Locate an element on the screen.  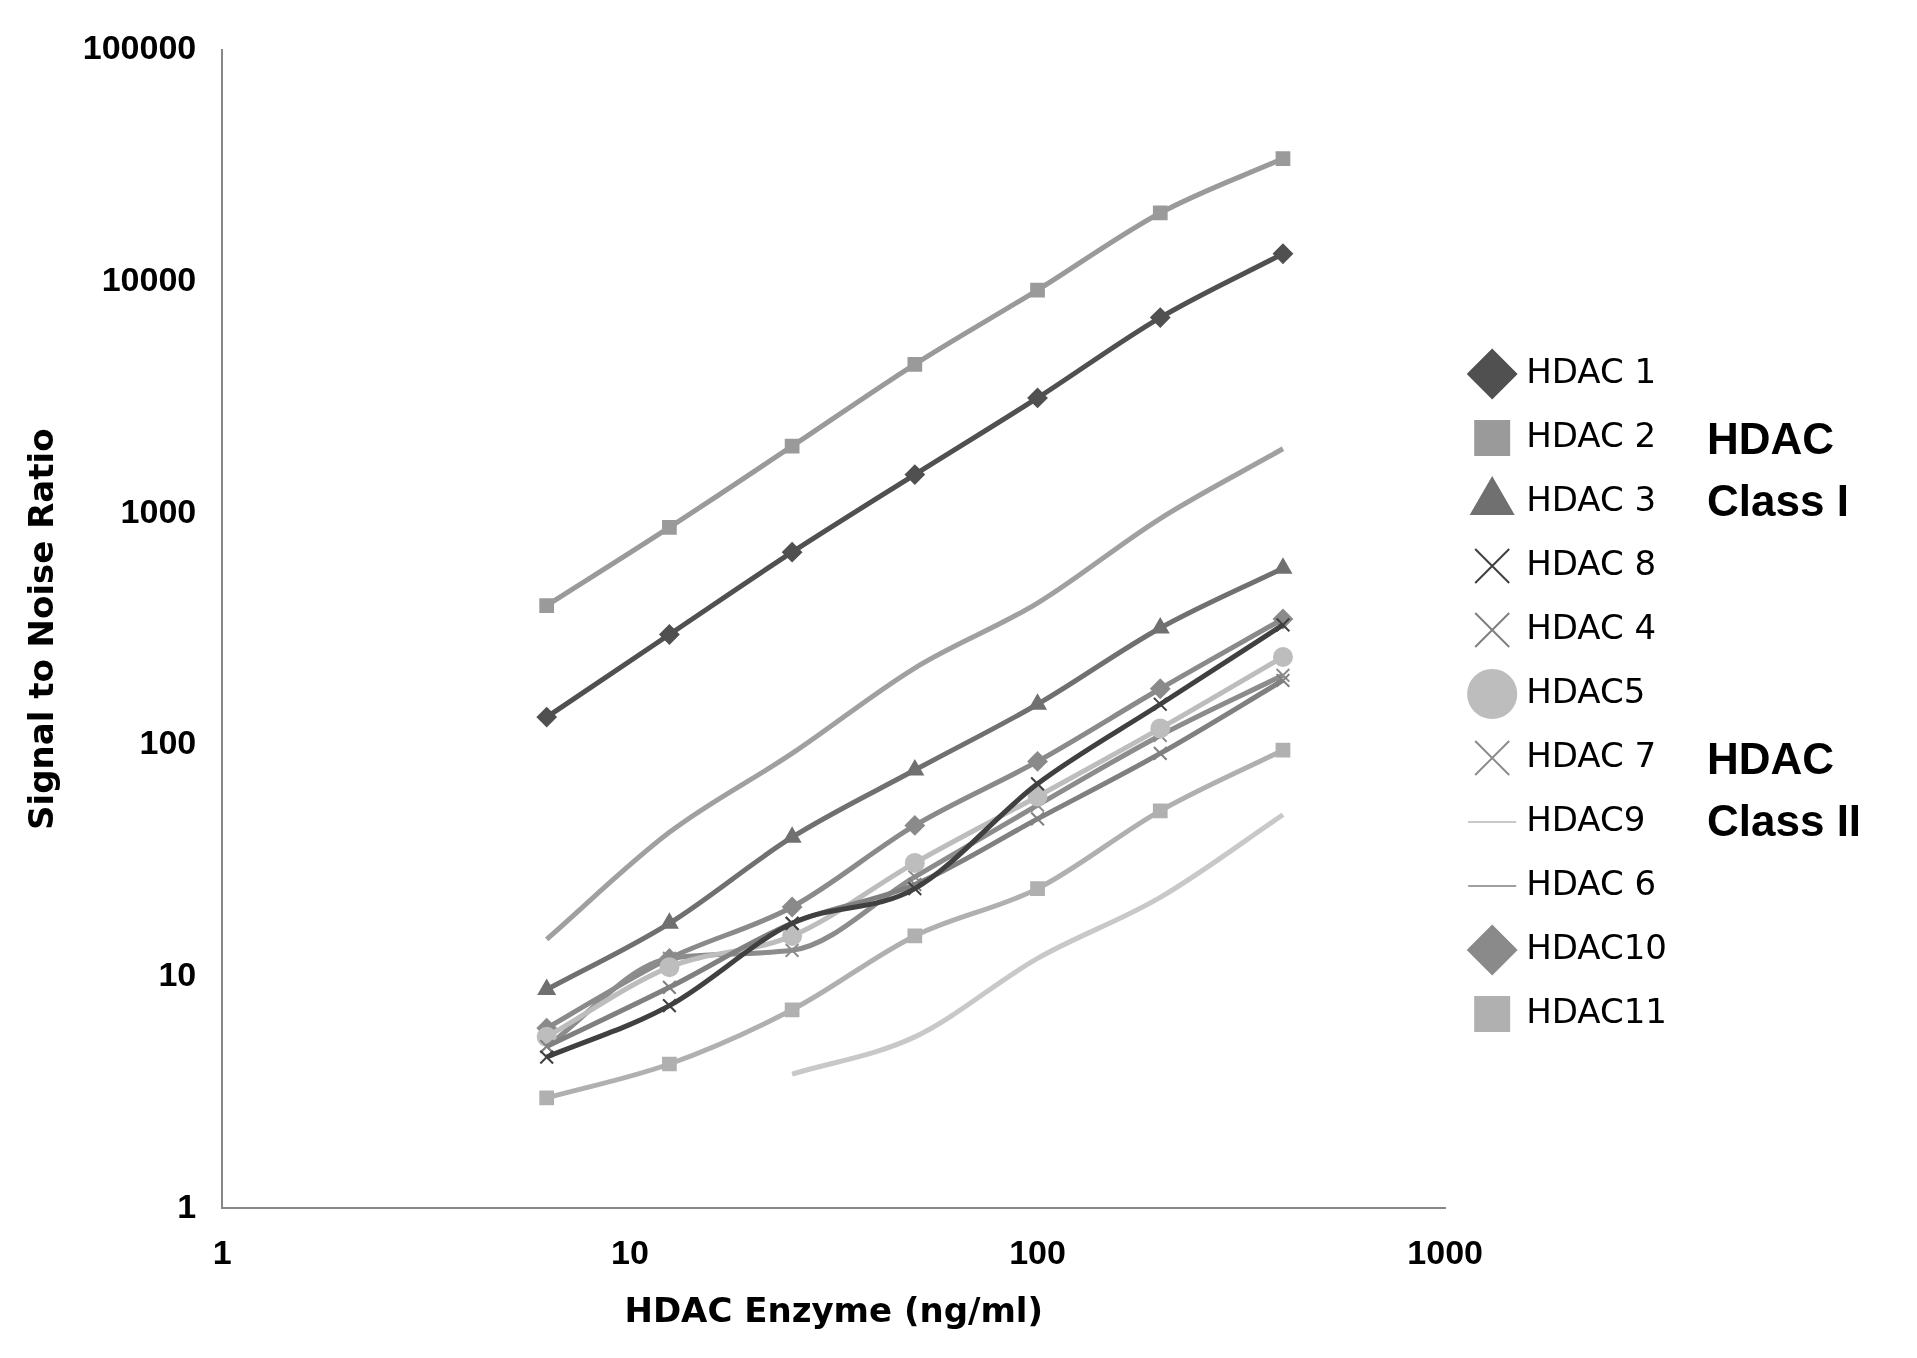
text: HDAC Class II is located at coordinates (1785, 790).